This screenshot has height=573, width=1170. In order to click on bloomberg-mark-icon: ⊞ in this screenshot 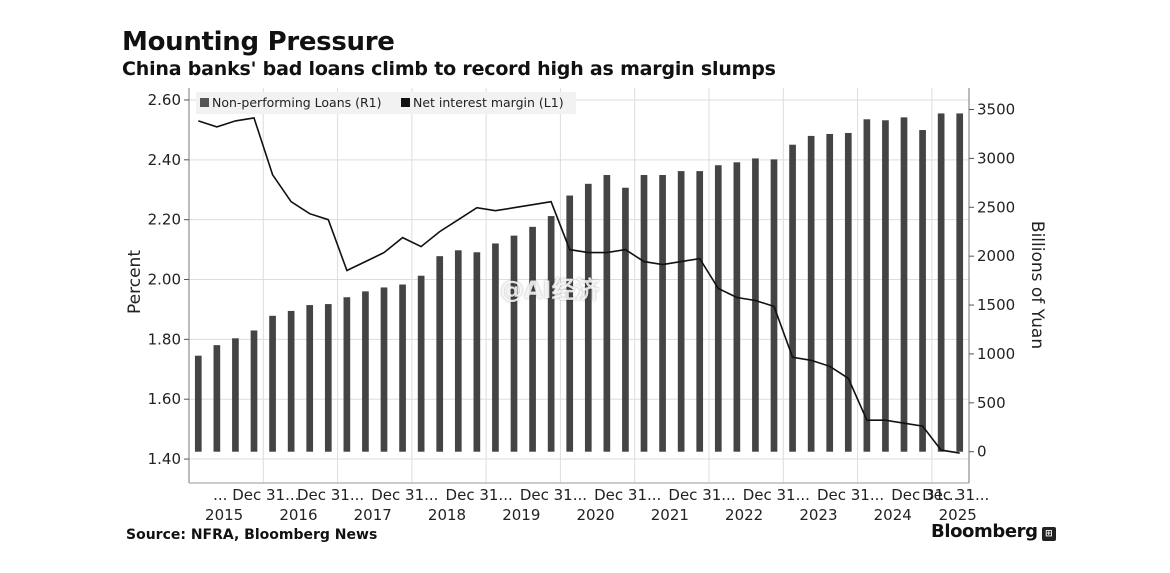, I will do `click(1048, 534)`.